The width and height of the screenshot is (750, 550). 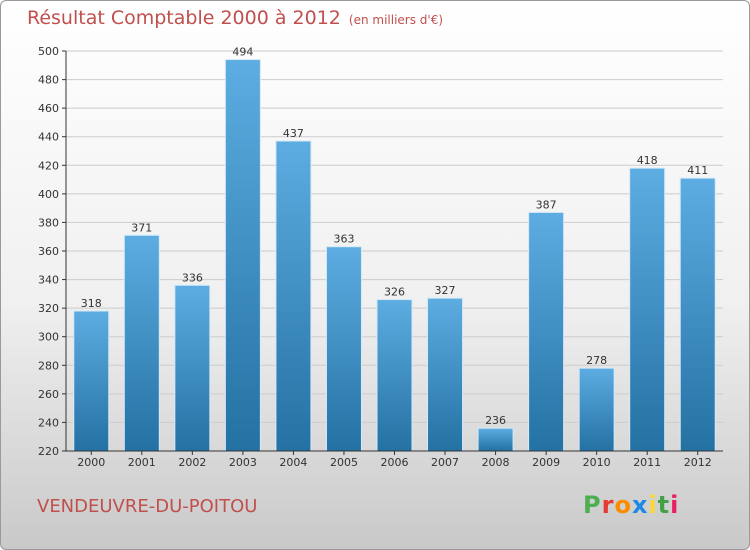 I want to click on y-tick-label: 360, so click(x=48, y=251).